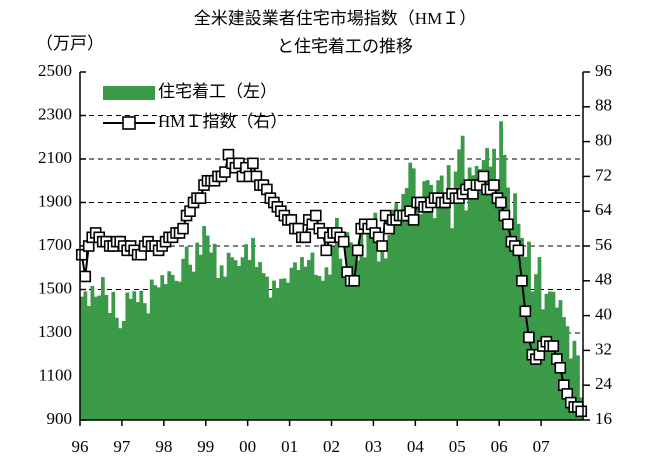 The width and height of the screenshot is (664, 471). I want to click on x-tick-label: 00, so click(247, 446).